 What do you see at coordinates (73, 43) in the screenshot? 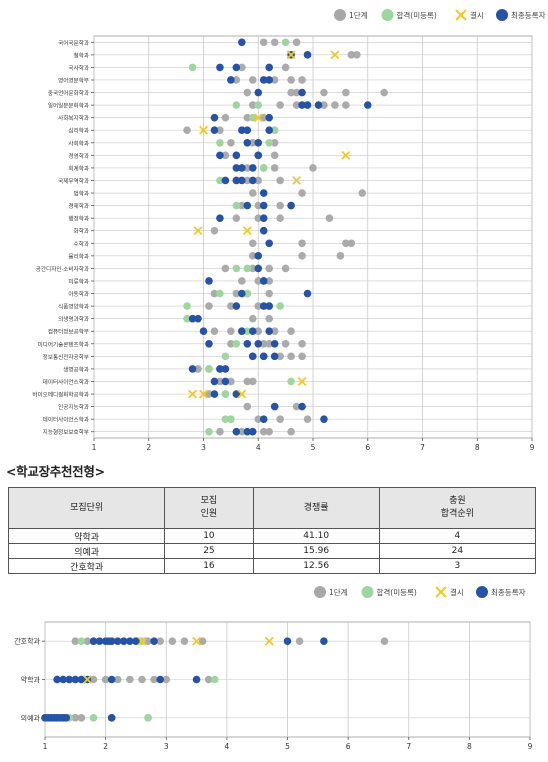
I see `y-tick-label: 국어국문학과` at bounding box center [73, 43].